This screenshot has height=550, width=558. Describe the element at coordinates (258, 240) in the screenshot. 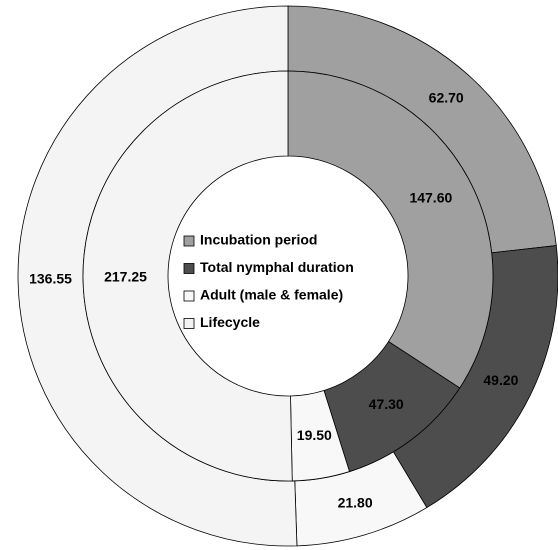

I see `legend-label: Incubation period` at that location.